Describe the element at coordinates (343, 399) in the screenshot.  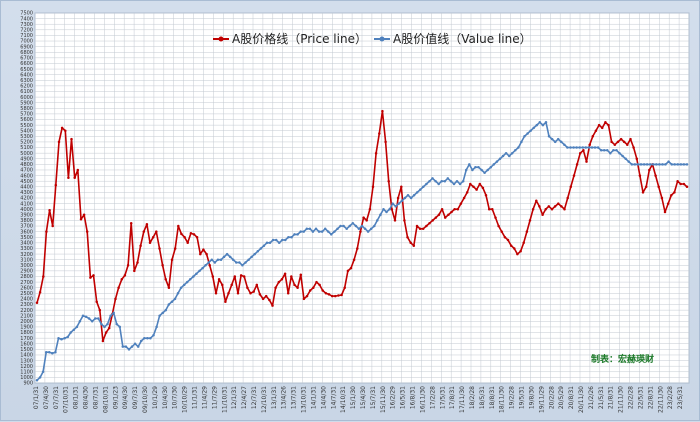
I see `x-tick-label: 14/10/31` at that location.